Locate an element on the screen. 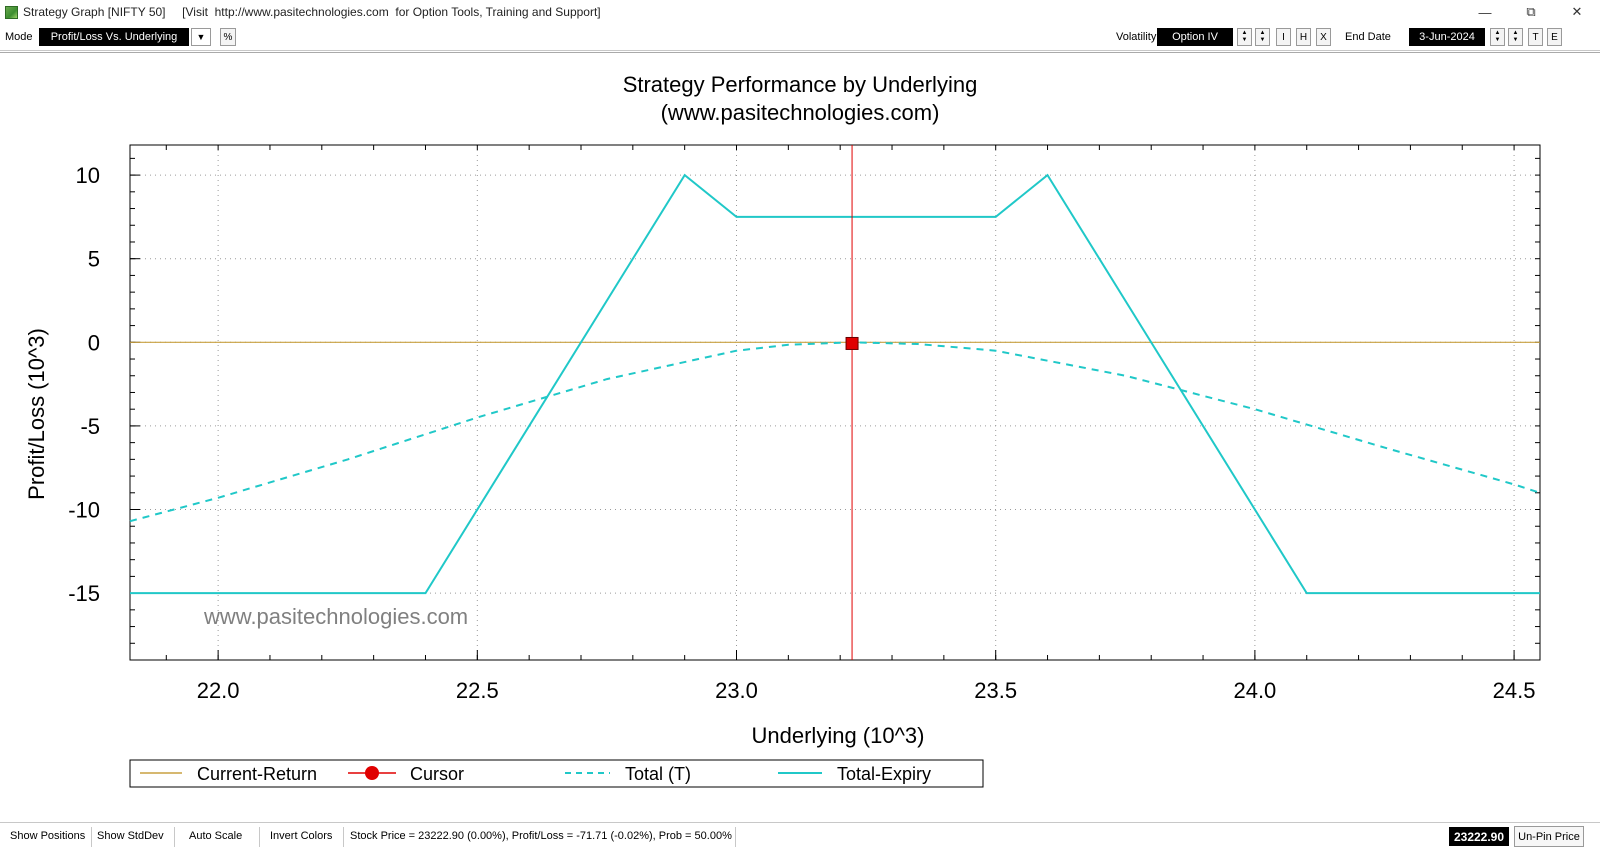 The image size is (1600, 850). close-icon: ✕ is located at coordinates (1577, 11).